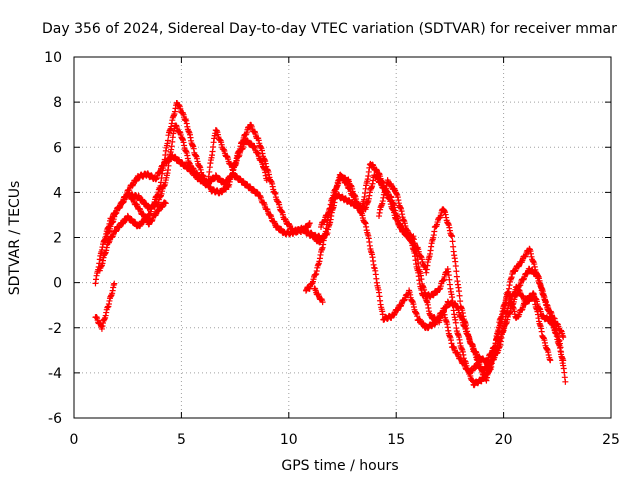 The width and height of the screenshot is (640, 480). I want to click on y-axis-label: SDTVAR / TECUs, so click(15, 238).